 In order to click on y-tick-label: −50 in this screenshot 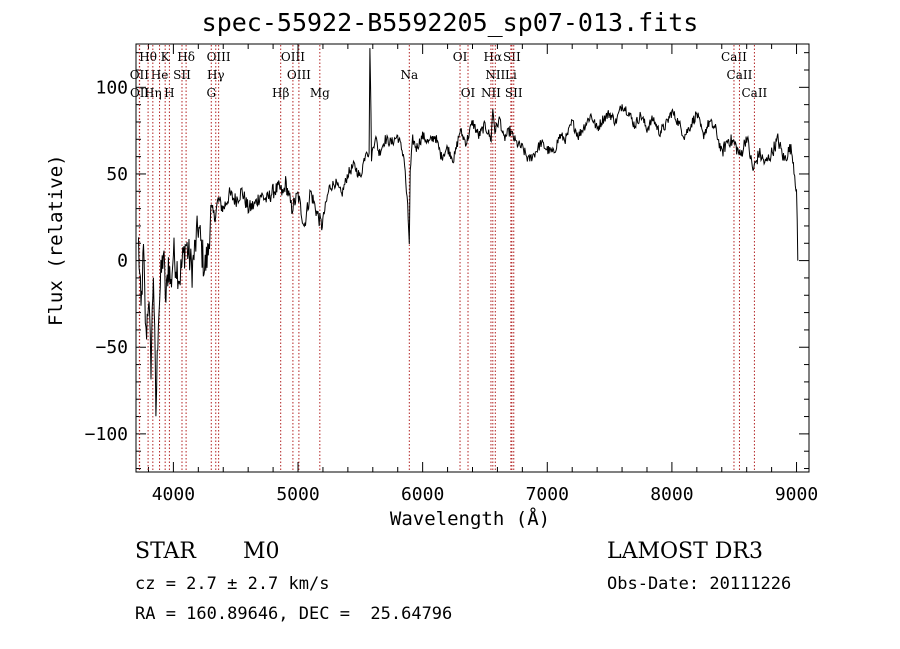, I will do `click(111, 347)`.